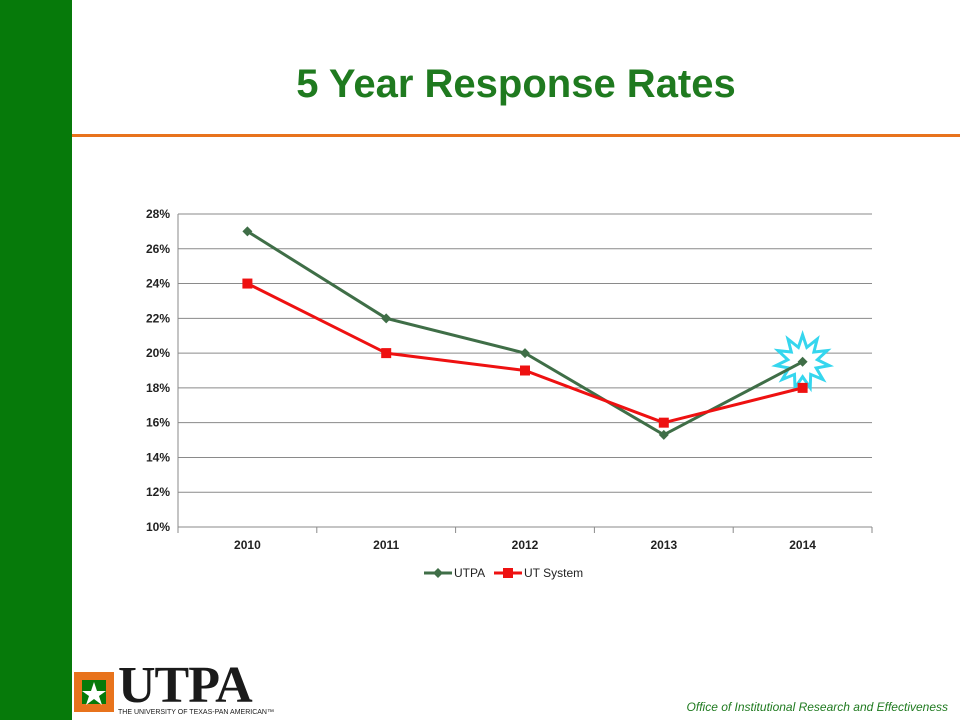 The width and height of the screenshot is (960, 720). I want to click on x-tick-label: 2010, so click(247, 545).